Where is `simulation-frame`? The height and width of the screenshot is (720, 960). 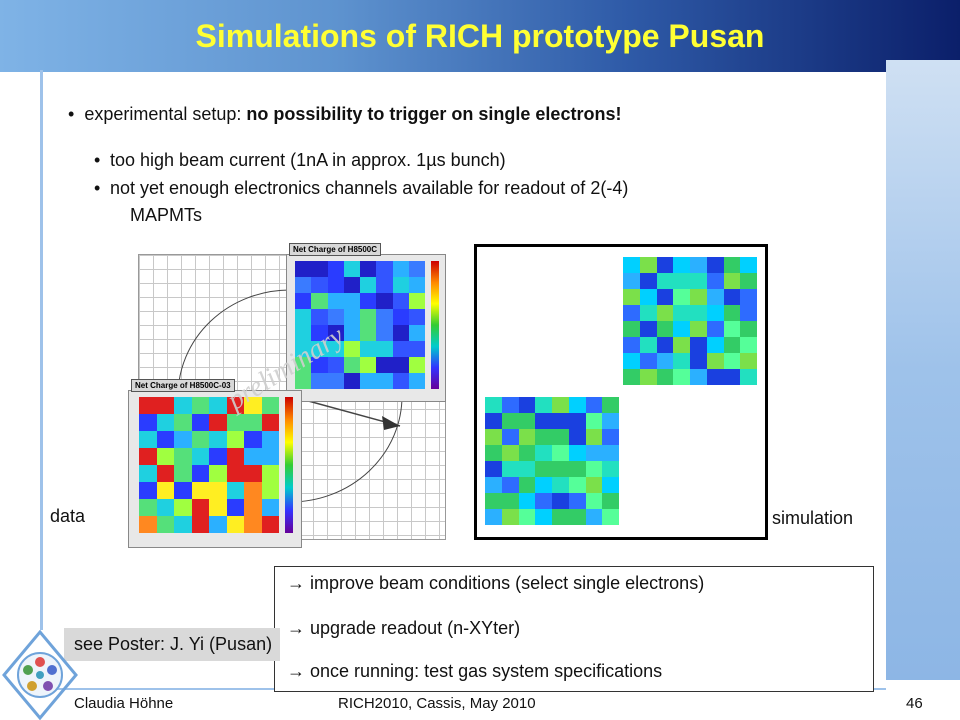 simulation-frame is located at coordinates (621, 392).